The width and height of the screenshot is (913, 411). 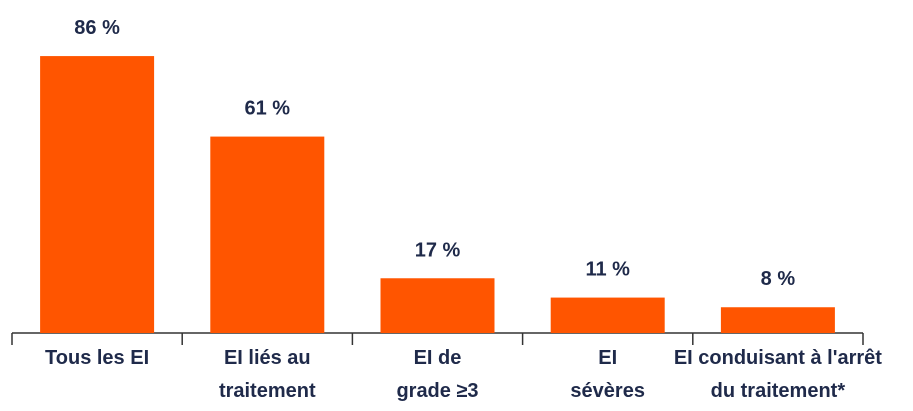 I want to click on x-tick-label: EI sévères, so click(x=607, y=374).